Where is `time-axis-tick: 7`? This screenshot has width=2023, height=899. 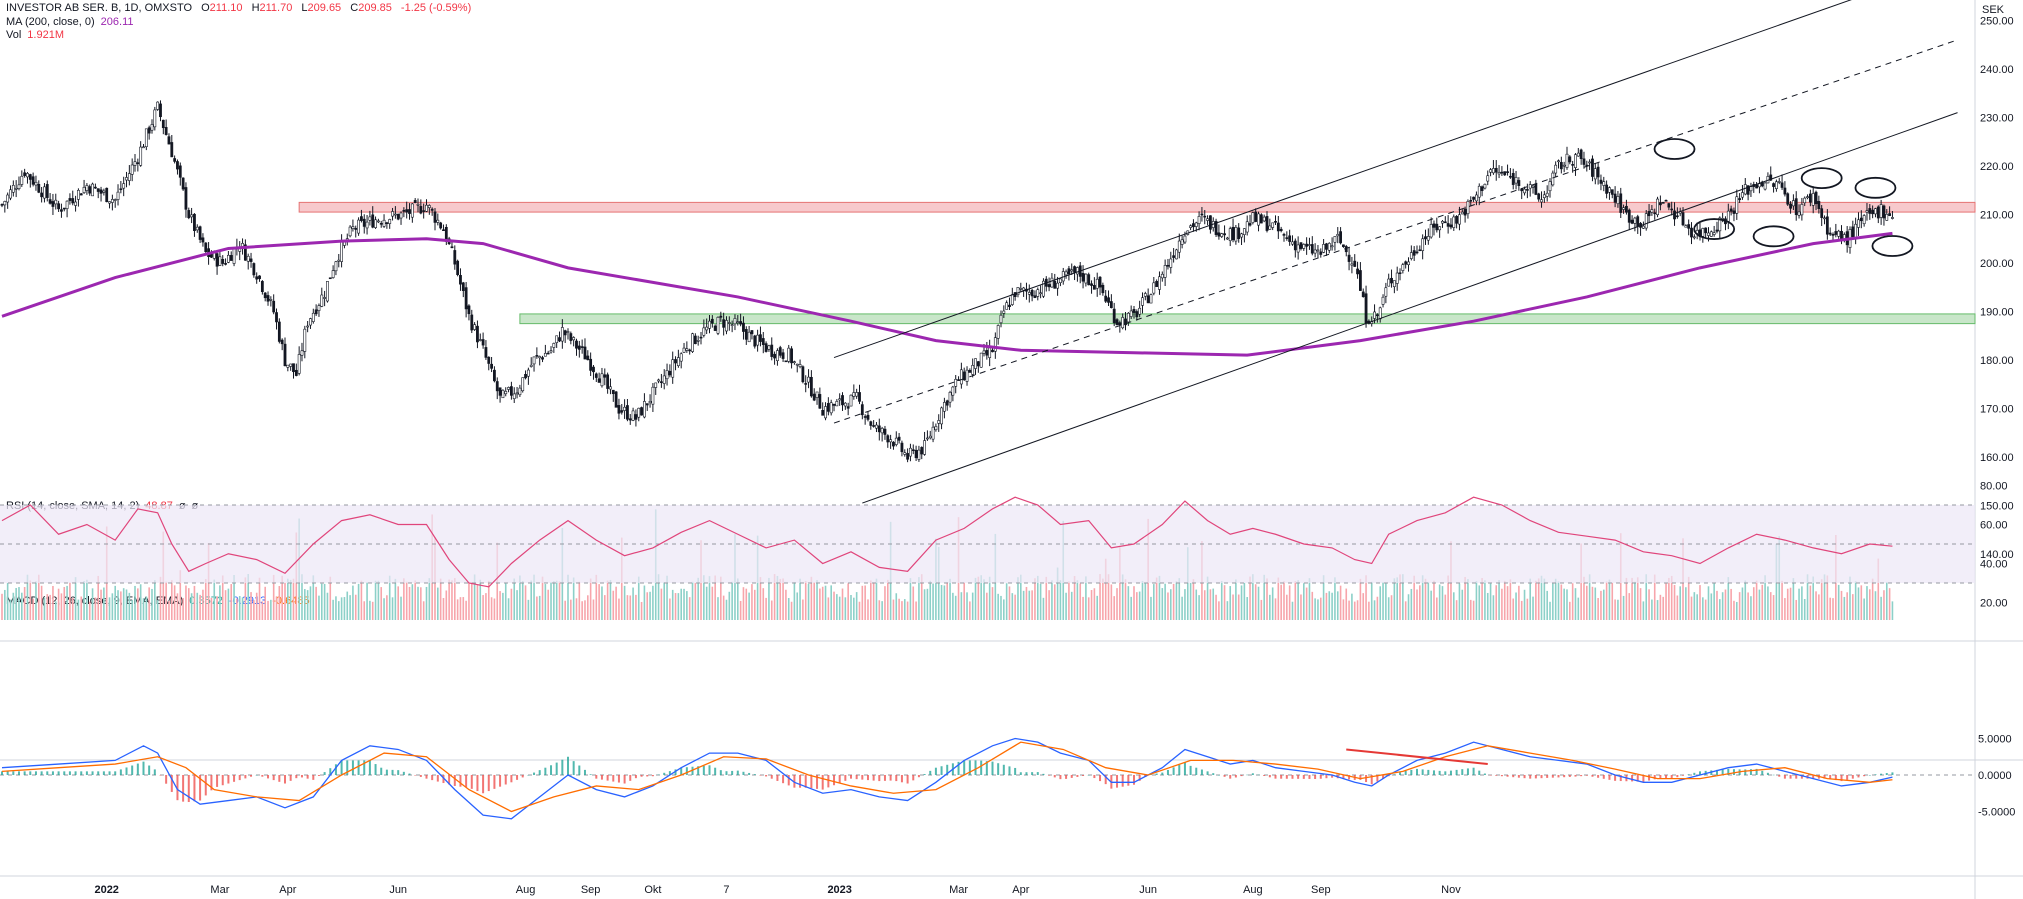 time-axis-tick: 7 is located at coordinates (726, 890).